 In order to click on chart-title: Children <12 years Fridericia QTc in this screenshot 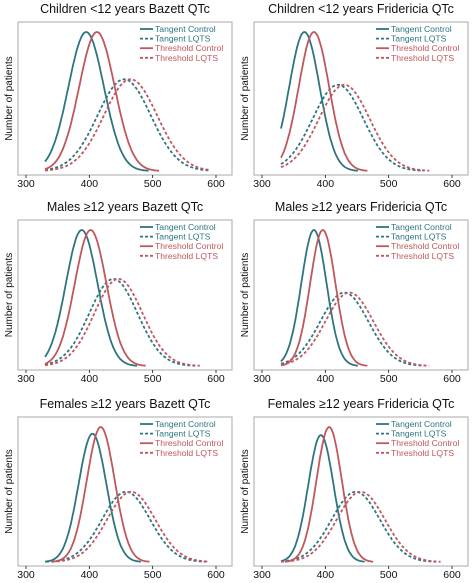, I will do `click(361, 9)`.